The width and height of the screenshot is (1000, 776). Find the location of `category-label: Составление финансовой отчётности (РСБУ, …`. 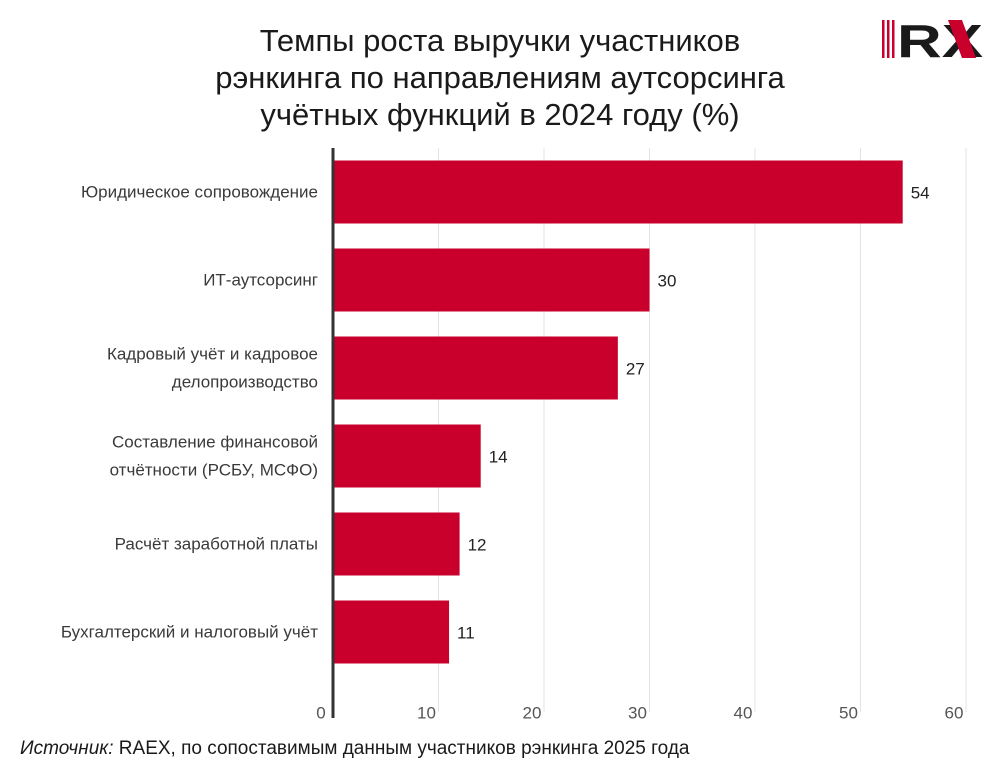

category-label: Составление финансовой отчётности (РСБУ, … is located at coordinates (214, 456).